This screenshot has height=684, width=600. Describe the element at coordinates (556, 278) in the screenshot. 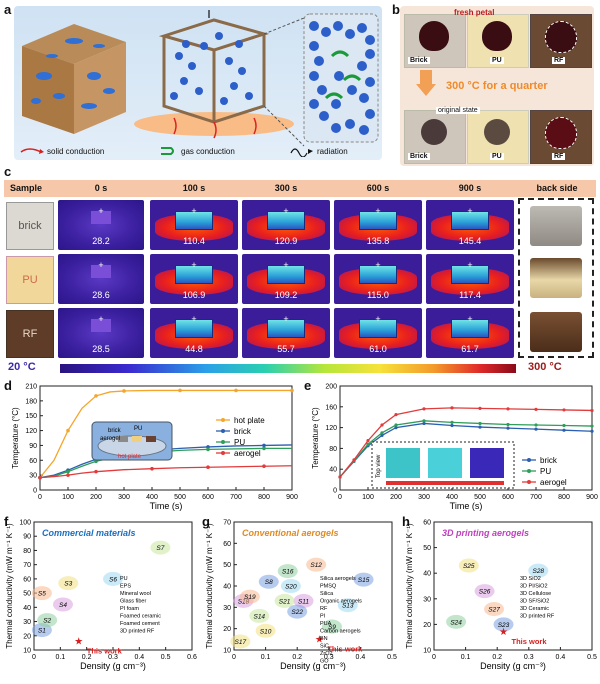

I see `back-side-photo-pu` at that location.